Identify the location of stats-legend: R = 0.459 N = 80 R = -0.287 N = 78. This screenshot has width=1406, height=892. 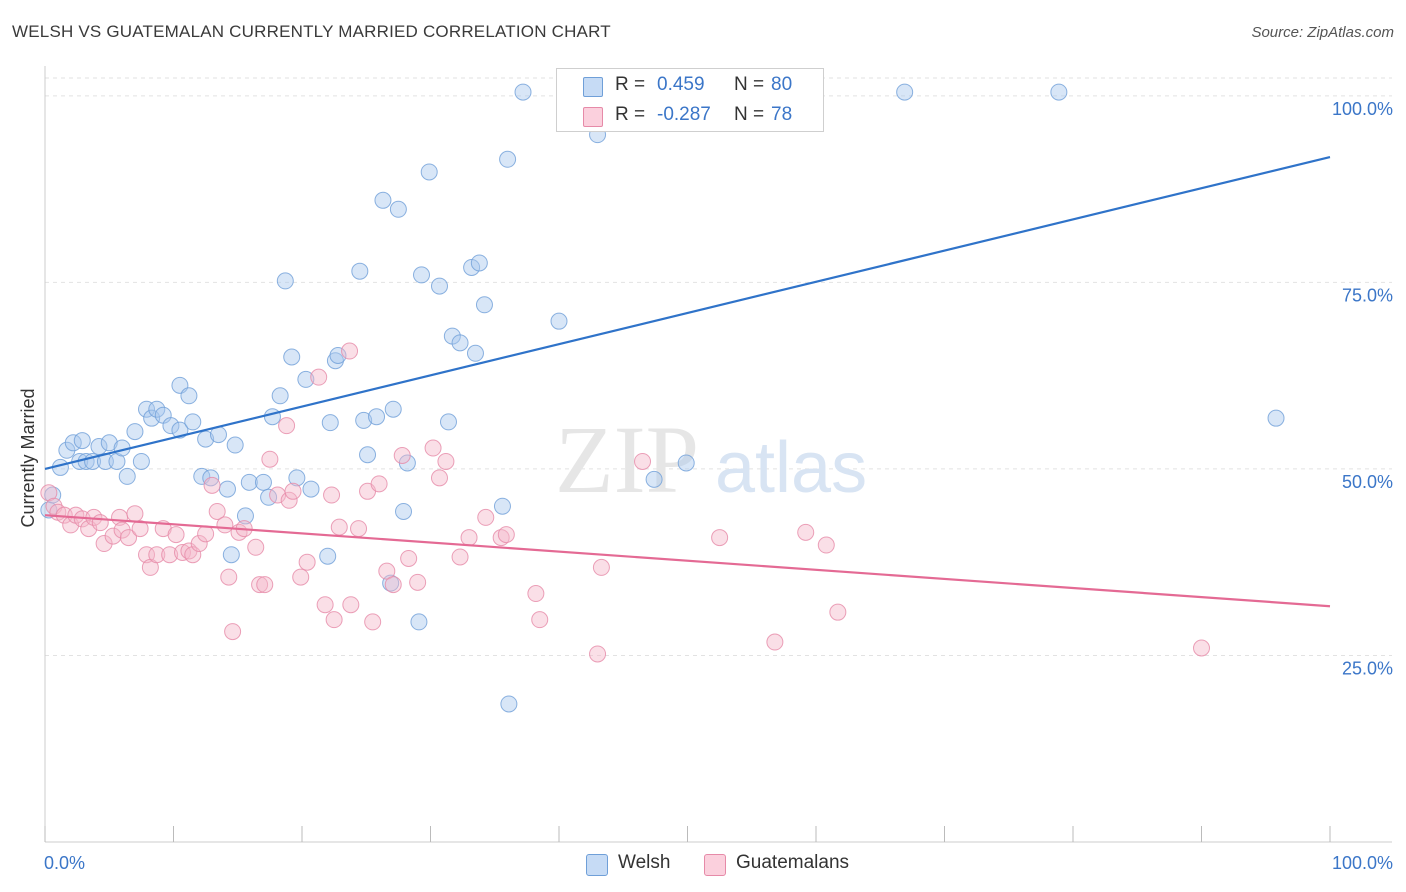
(690, 100).